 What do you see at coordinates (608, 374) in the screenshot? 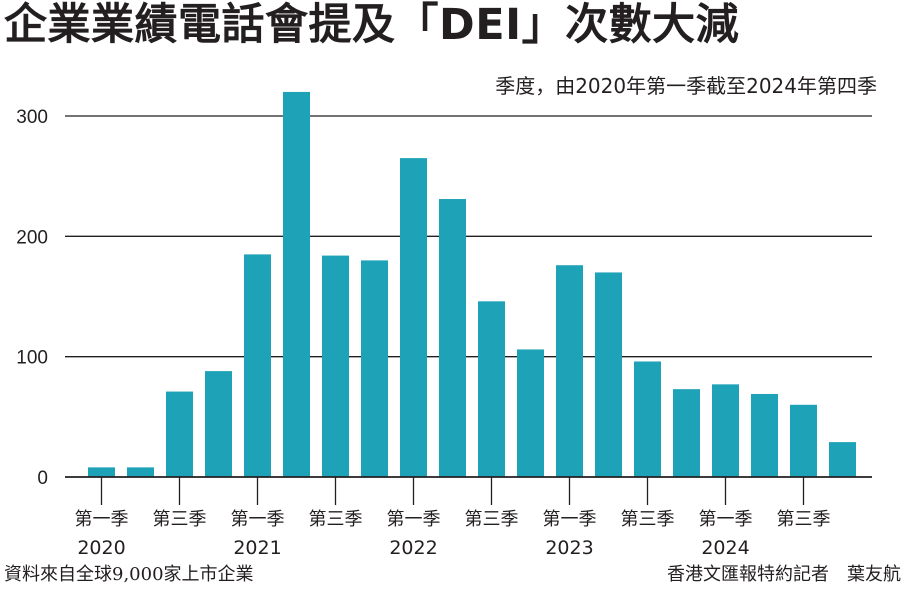
I see `bar-2023-Q2` at bounding box center [608, 374].